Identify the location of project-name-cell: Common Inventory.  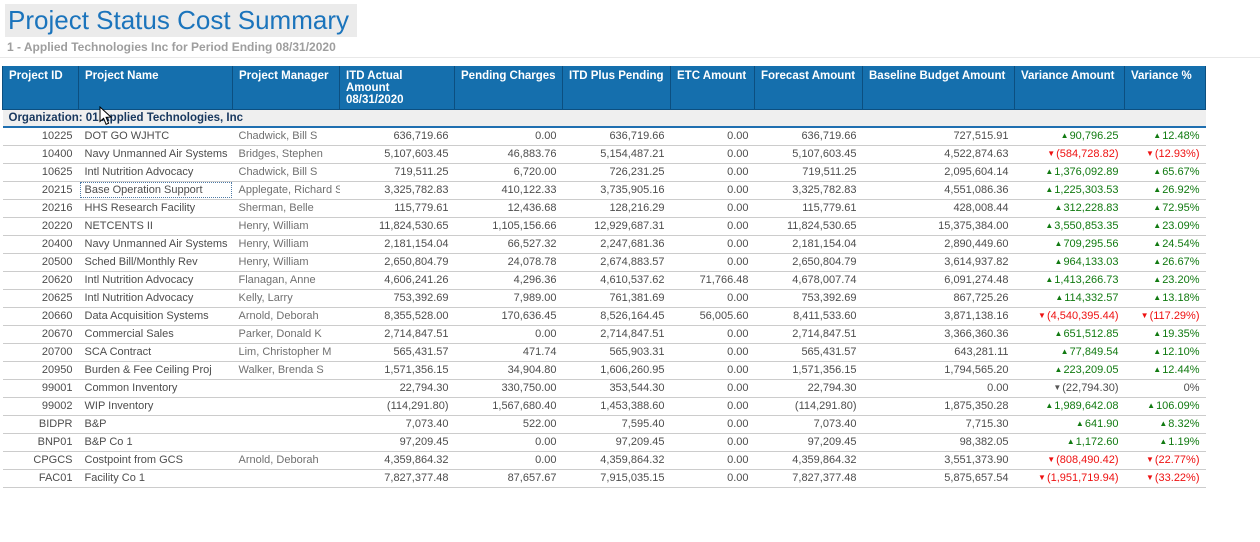
(155, 388).